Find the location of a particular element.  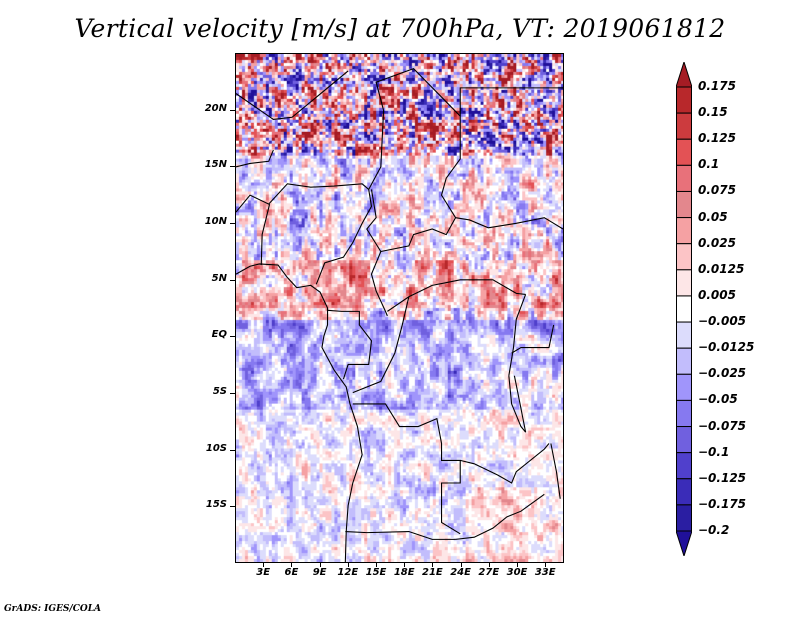

lat-tick-label: 5S is located at coordinates (219, 391).